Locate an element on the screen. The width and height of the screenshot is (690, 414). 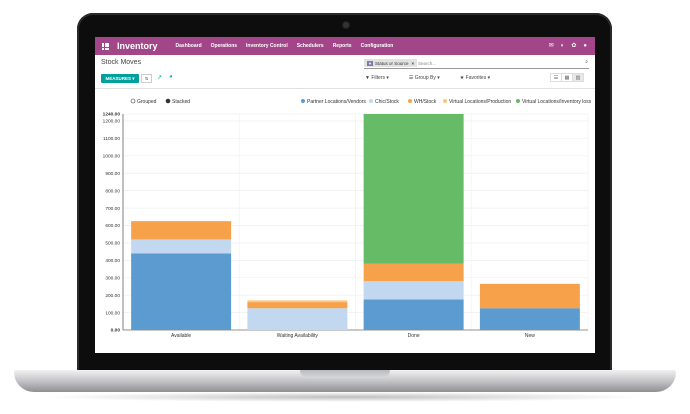
mail-icon: ✉ is located at coordinates (551, 46).